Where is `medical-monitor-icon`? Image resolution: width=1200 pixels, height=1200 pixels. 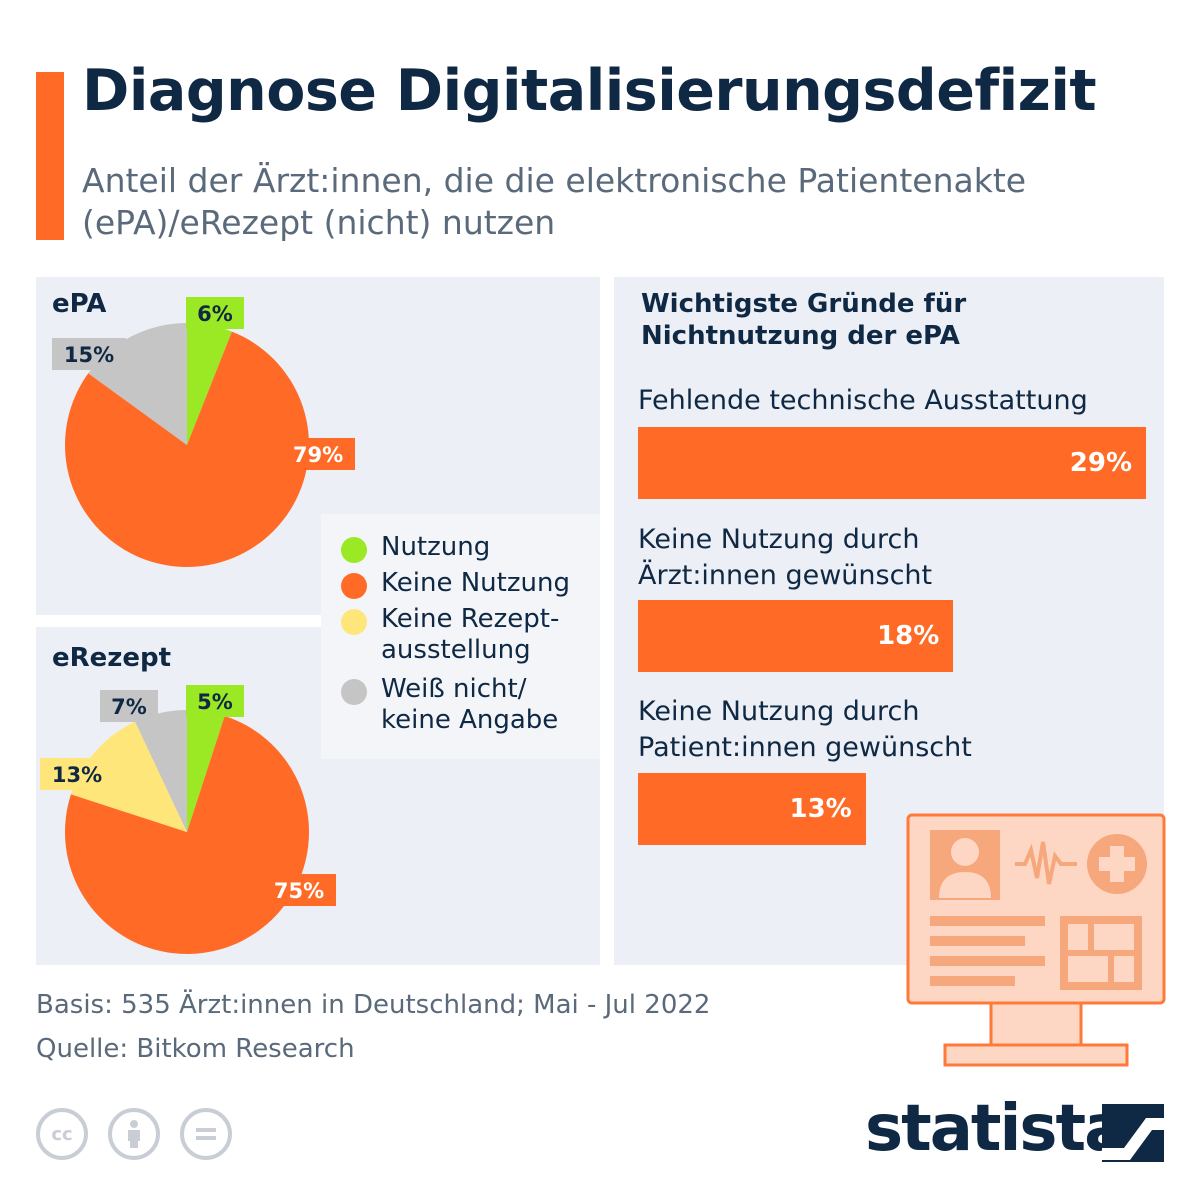 medical-monitor-icon is located at coordinates (1036, 940).